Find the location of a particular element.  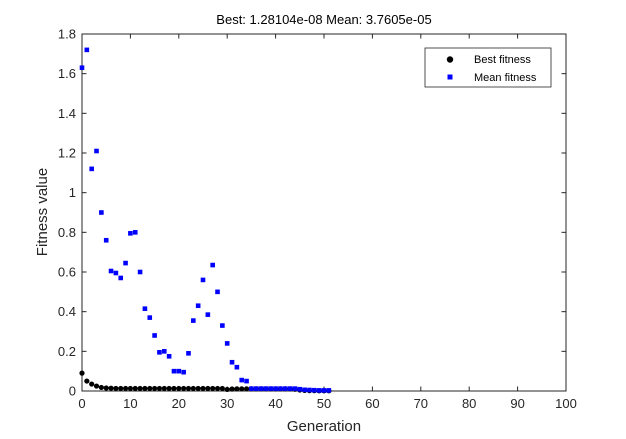

y-tick-label: 0.2 is located at coordinates (67, 351).